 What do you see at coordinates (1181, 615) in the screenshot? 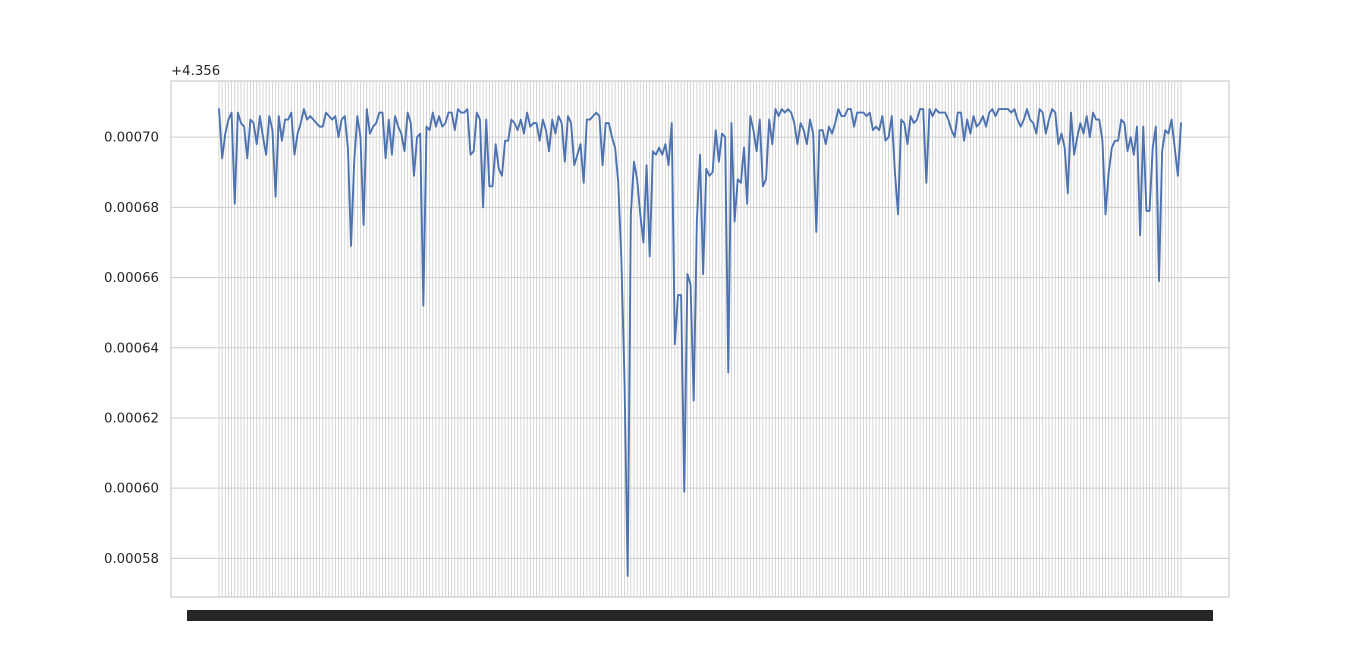
I see `x-tick-label-glyph` at bounding box center [1181, 615].